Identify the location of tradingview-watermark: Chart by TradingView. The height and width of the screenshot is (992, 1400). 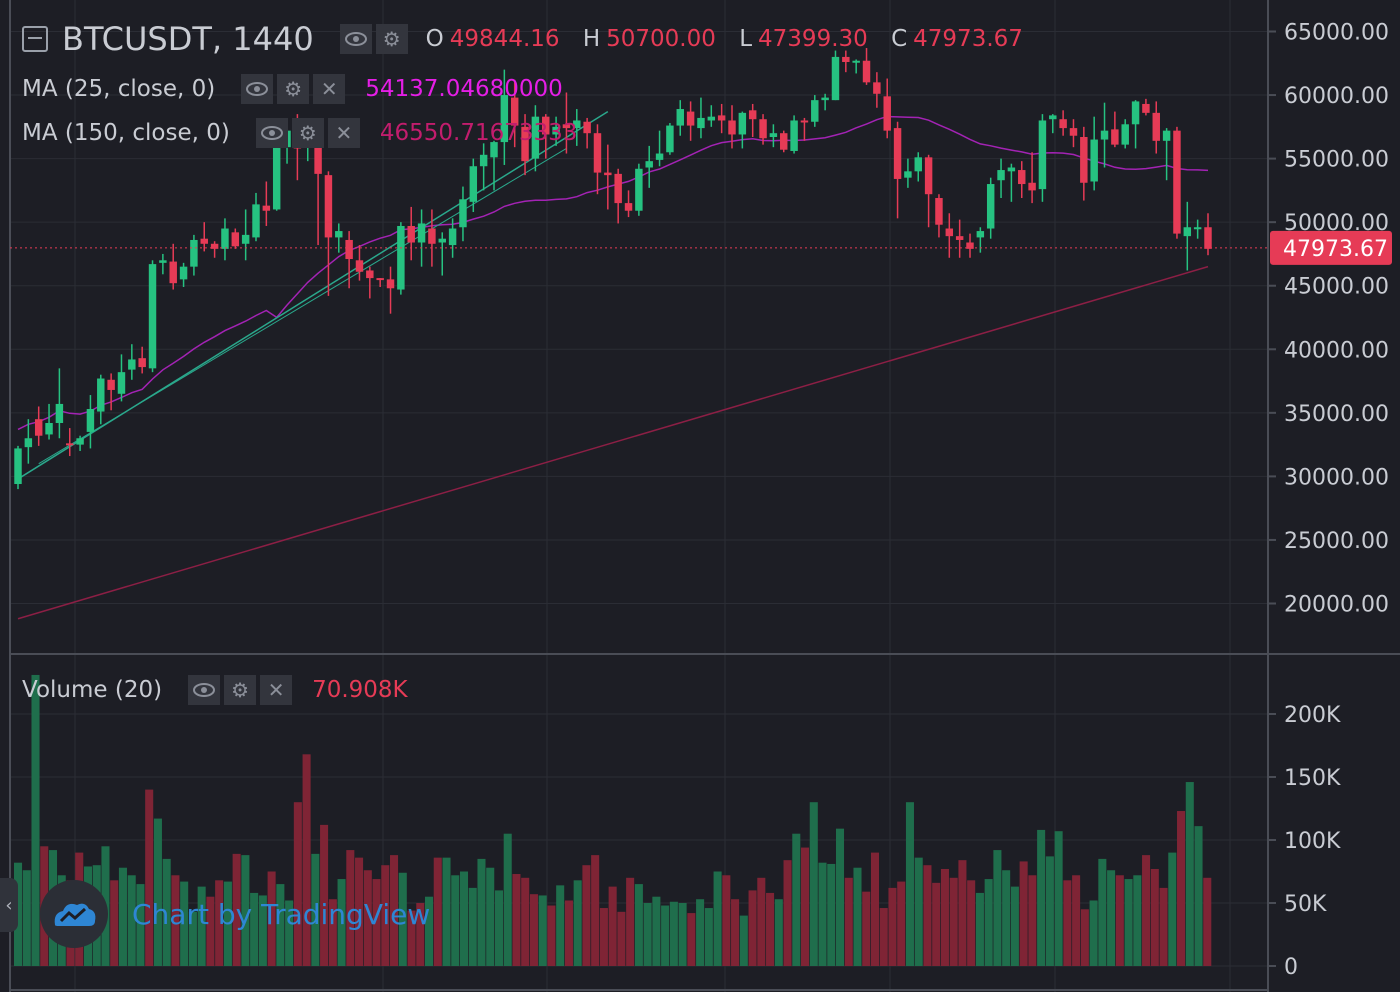
(235, 914).